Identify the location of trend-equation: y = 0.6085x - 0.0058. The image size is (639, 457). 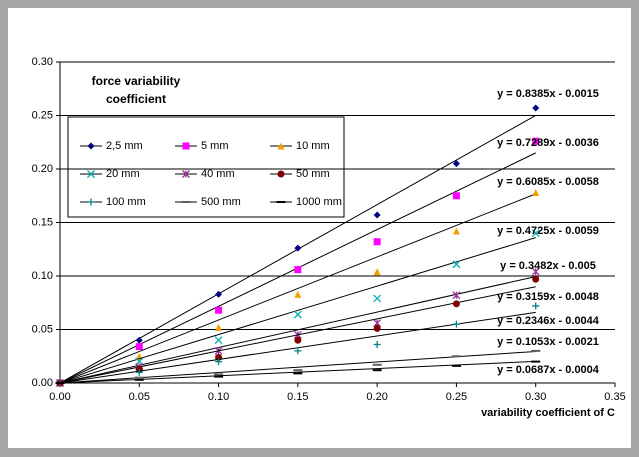
(548, 182).